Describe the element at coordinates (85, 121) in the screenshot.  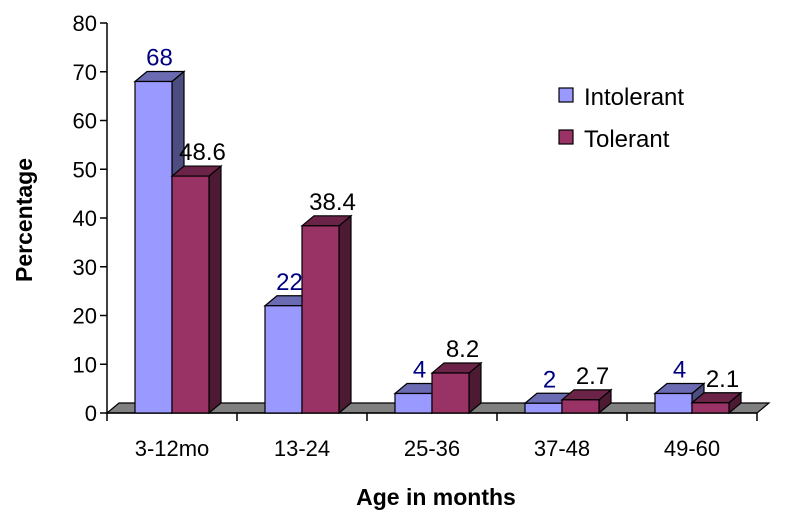
I see `y-tick-label: 60` at that location.